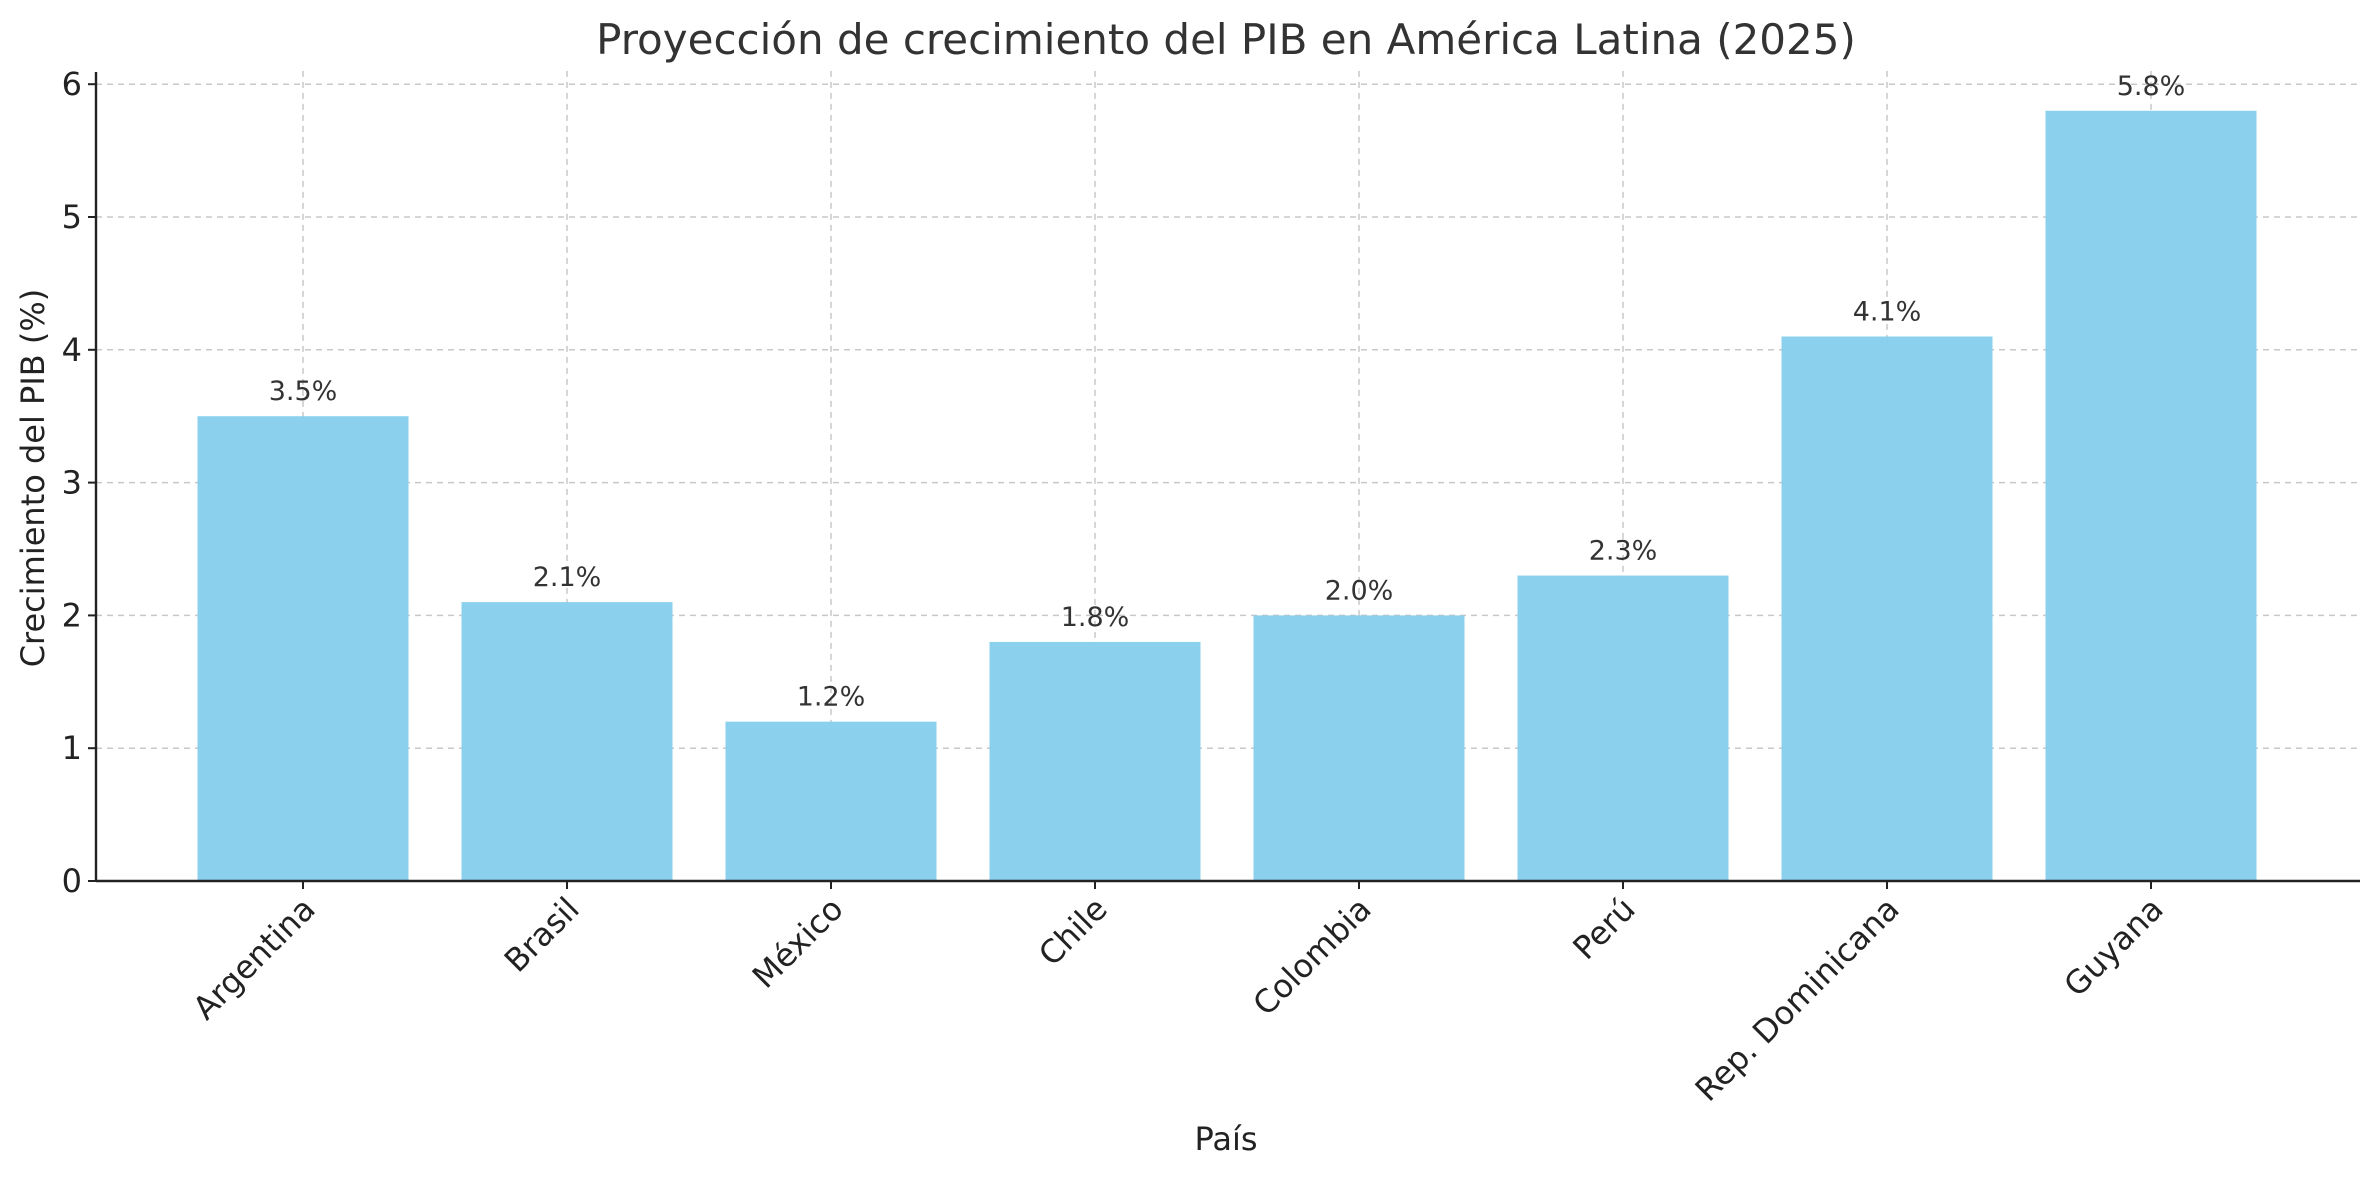 The width and height of the screenshot is (2380, 1180). What do you see at coordinates (72, 881) in the screenshot?
I see `y-tick-label: 0` at bounding box center [72, 881].